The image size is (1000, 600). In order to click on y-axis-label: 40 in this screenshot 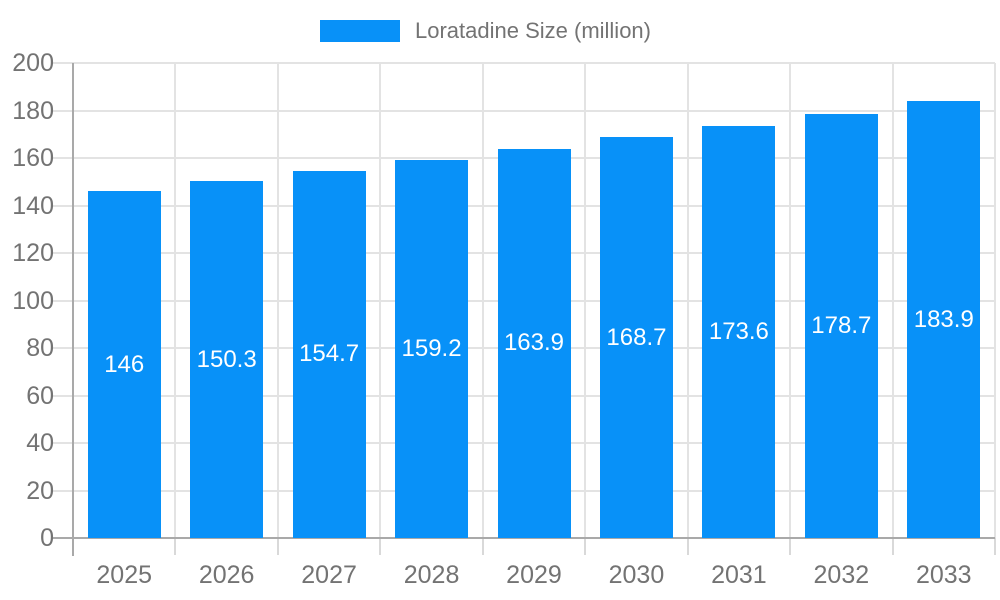, I will do `click(40, 443)`.